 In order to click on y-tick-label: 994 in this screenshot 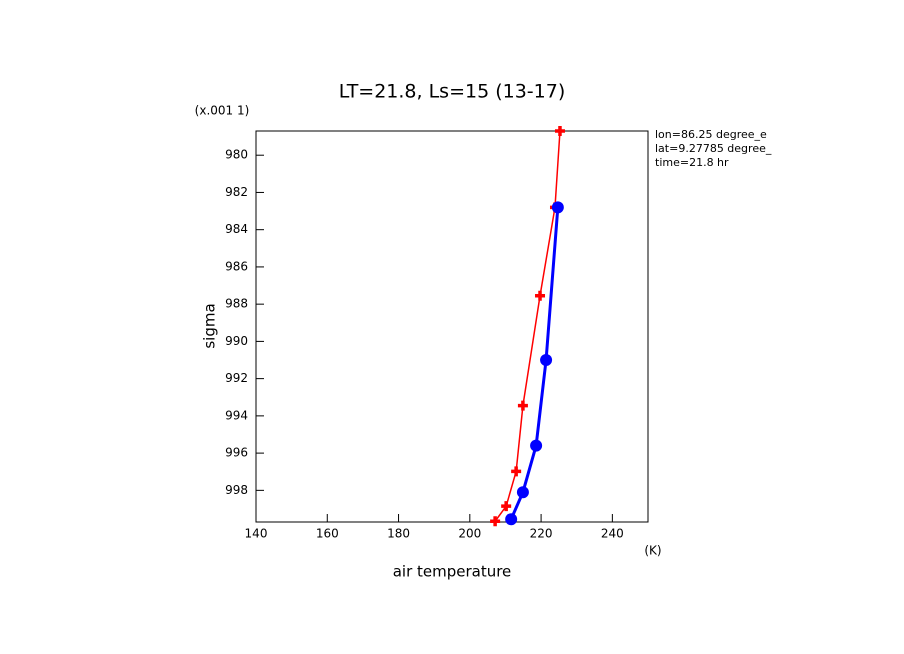, I will do `click(236, 415)`.